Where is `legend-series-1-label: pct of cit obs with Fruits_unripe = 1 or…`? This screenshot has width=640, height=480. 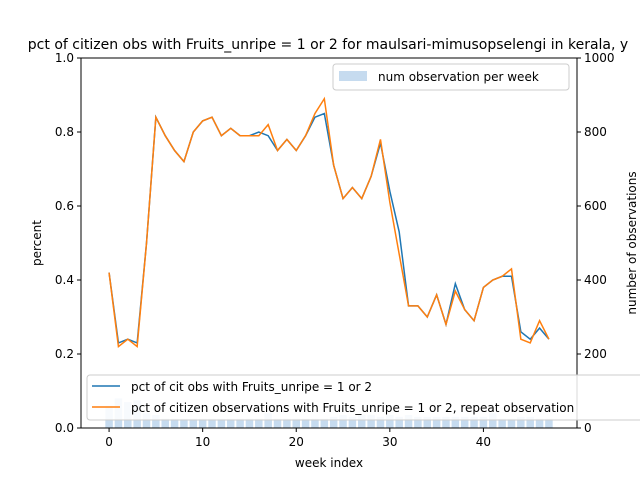
legend-series-1-label: pct of cit obs with Fruits_unripe = 1 or… is located at coordinates (251, 387).